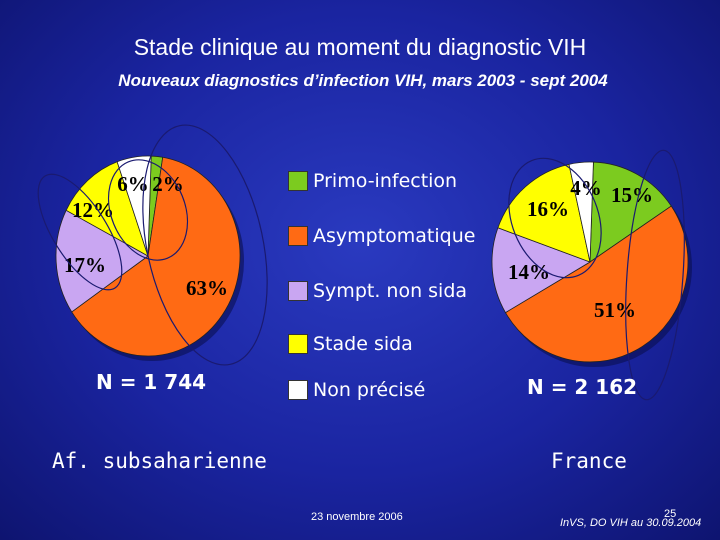  I want to click on legend-swatch-stade-sida, so click(298, 344).